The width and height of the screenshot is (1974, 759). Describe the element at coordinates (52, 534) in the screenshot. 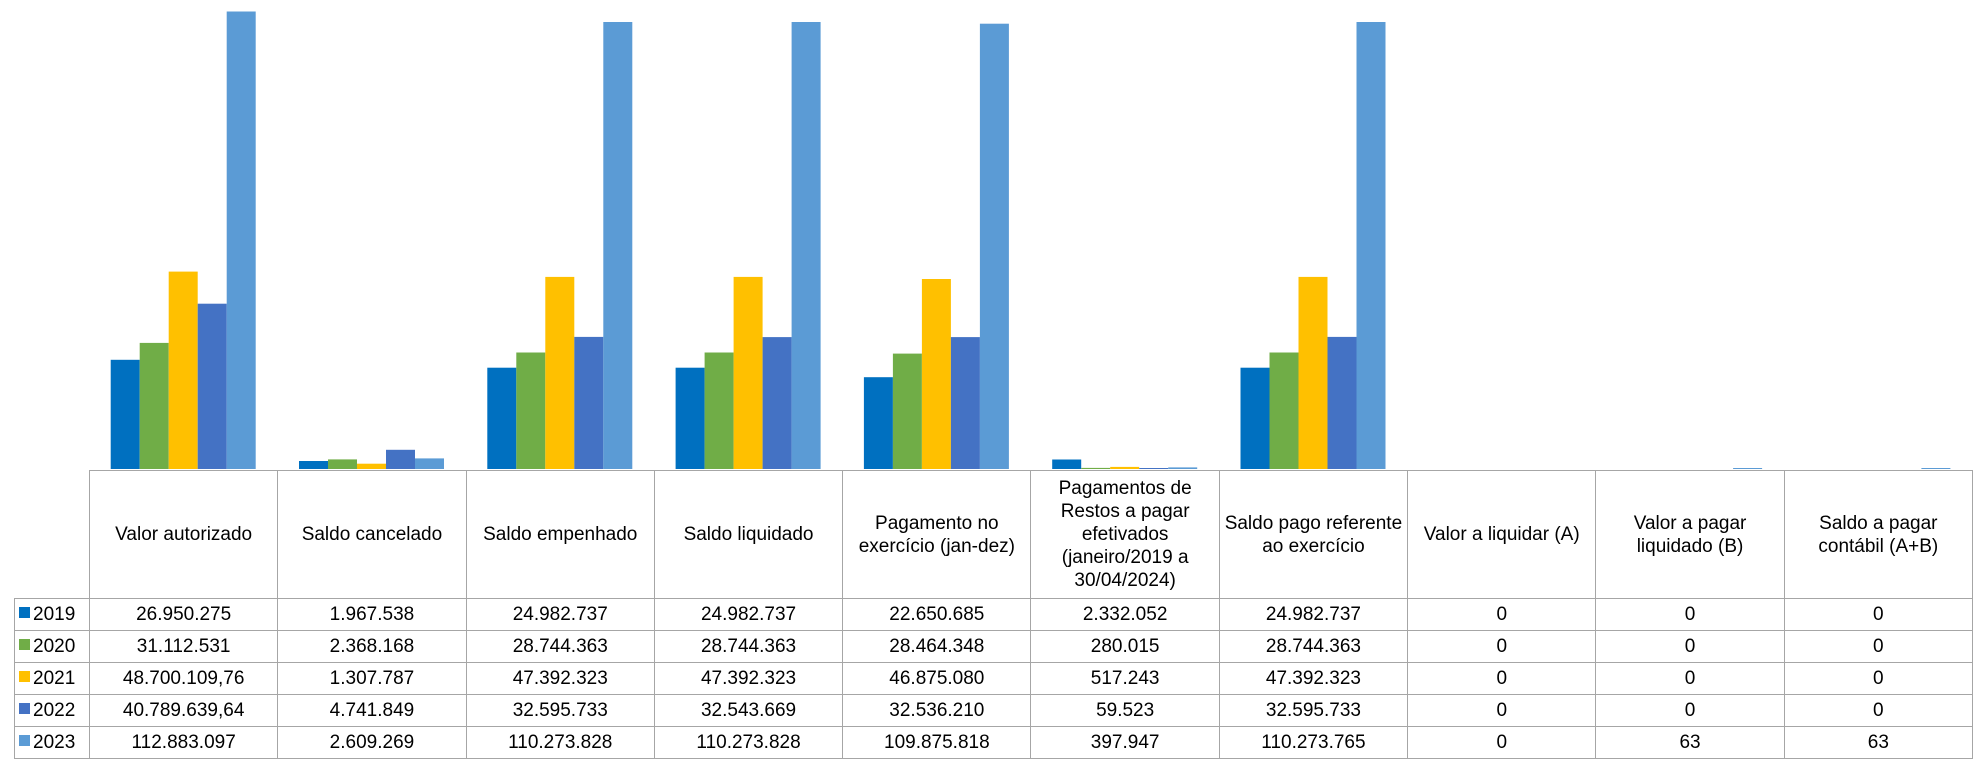

I see `table-corner-cell` at that location.